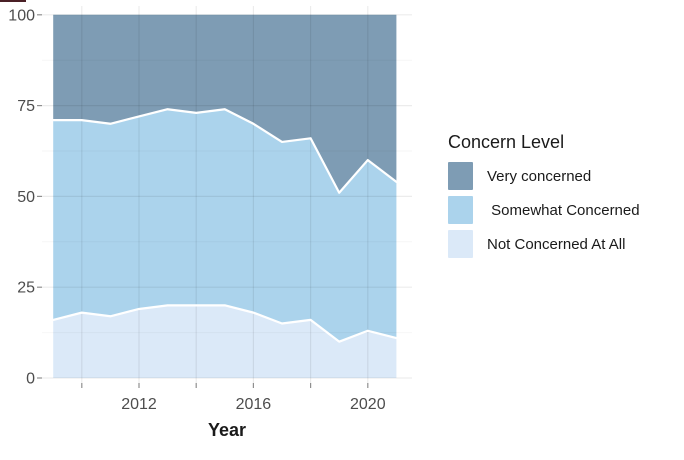  I want to click on x-tick-label: 2016, so click(254, 404).